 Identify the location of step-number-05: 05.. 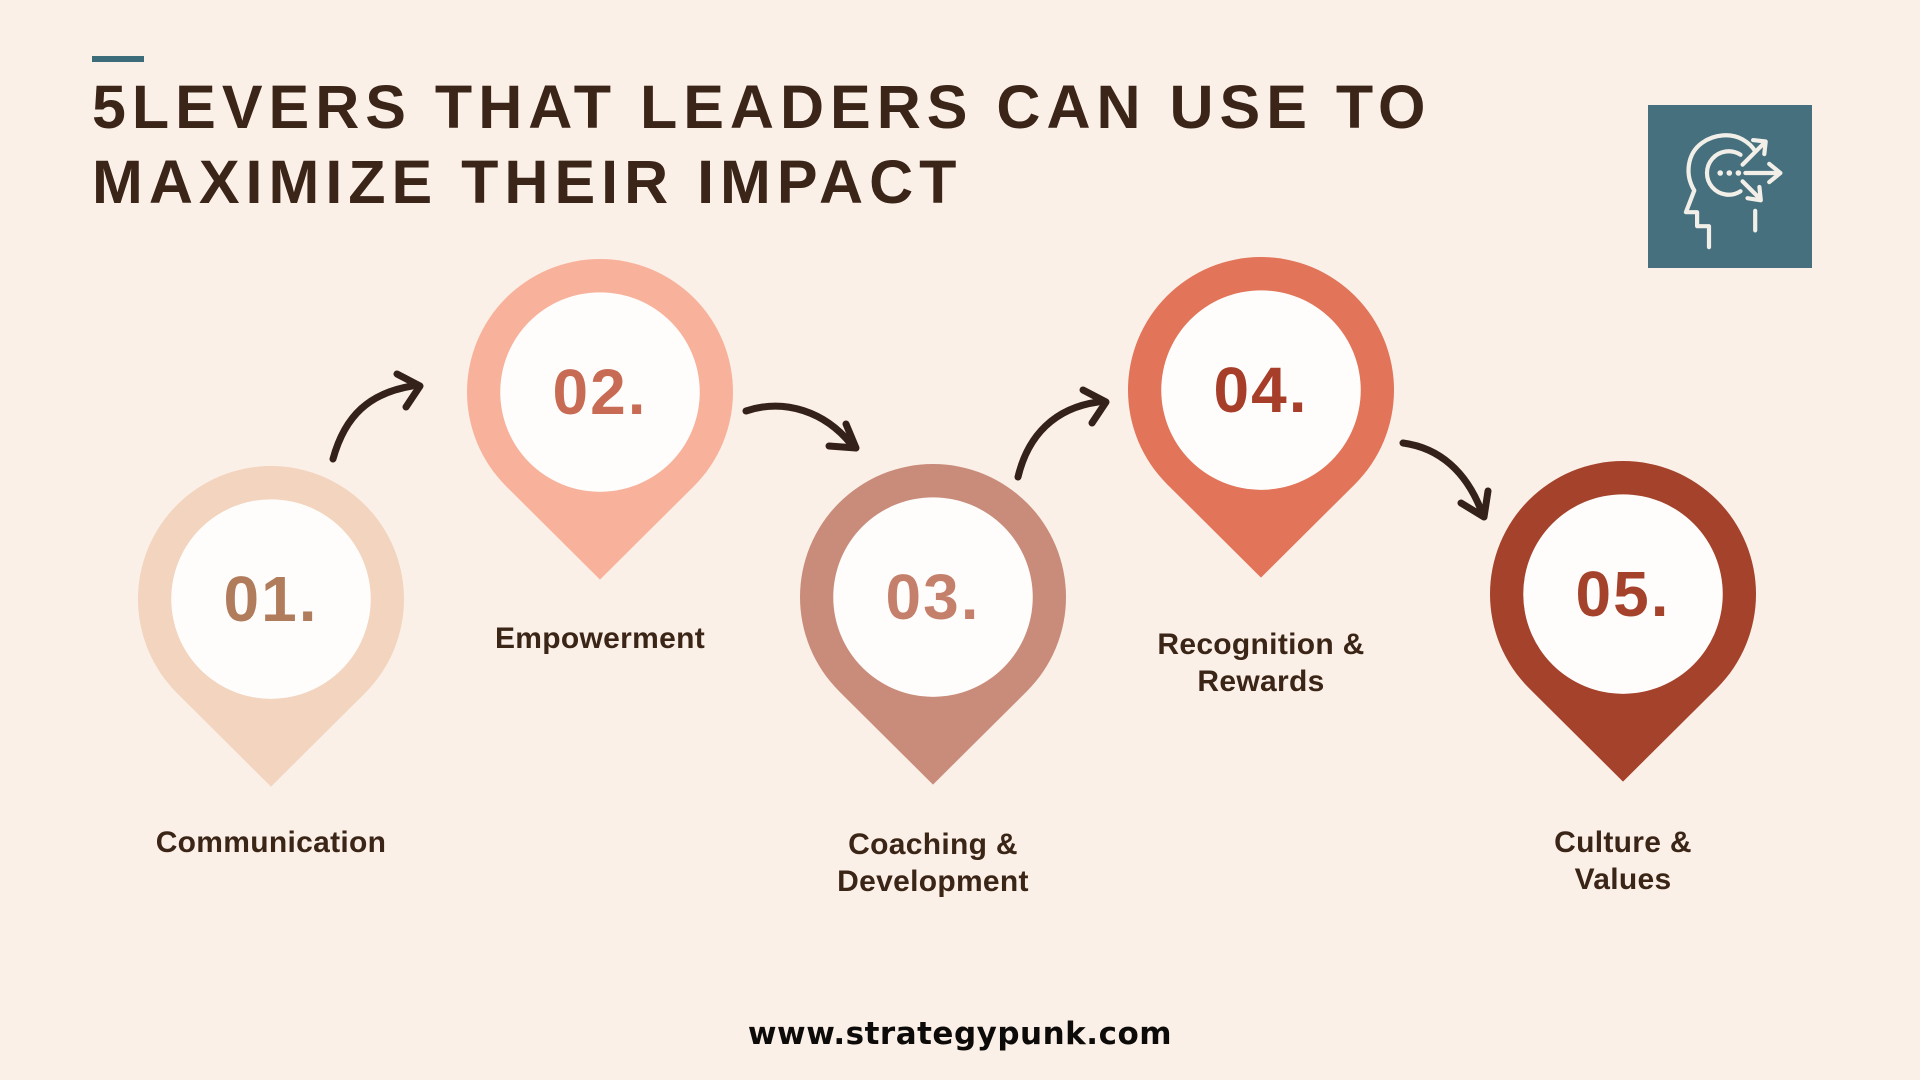
(1623, 594).